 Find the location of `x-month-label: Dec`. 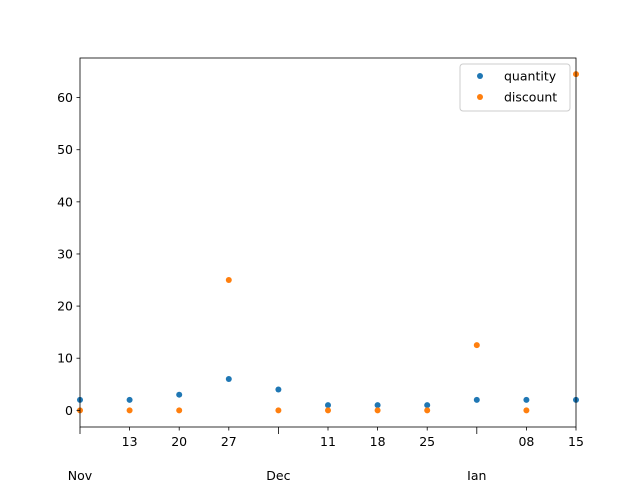

x-month-label: Dec is located at coordinates (278, 474).